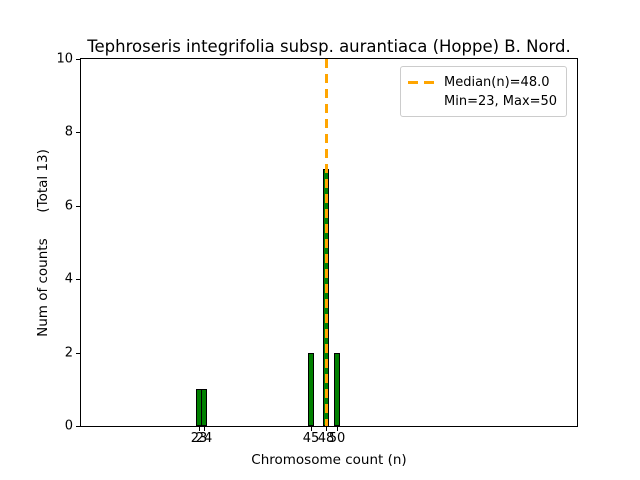  What do you see at coordinates (68, 426) in the screenshot?
I see `y-tick-label: 0` at bounding box center [68, 426].